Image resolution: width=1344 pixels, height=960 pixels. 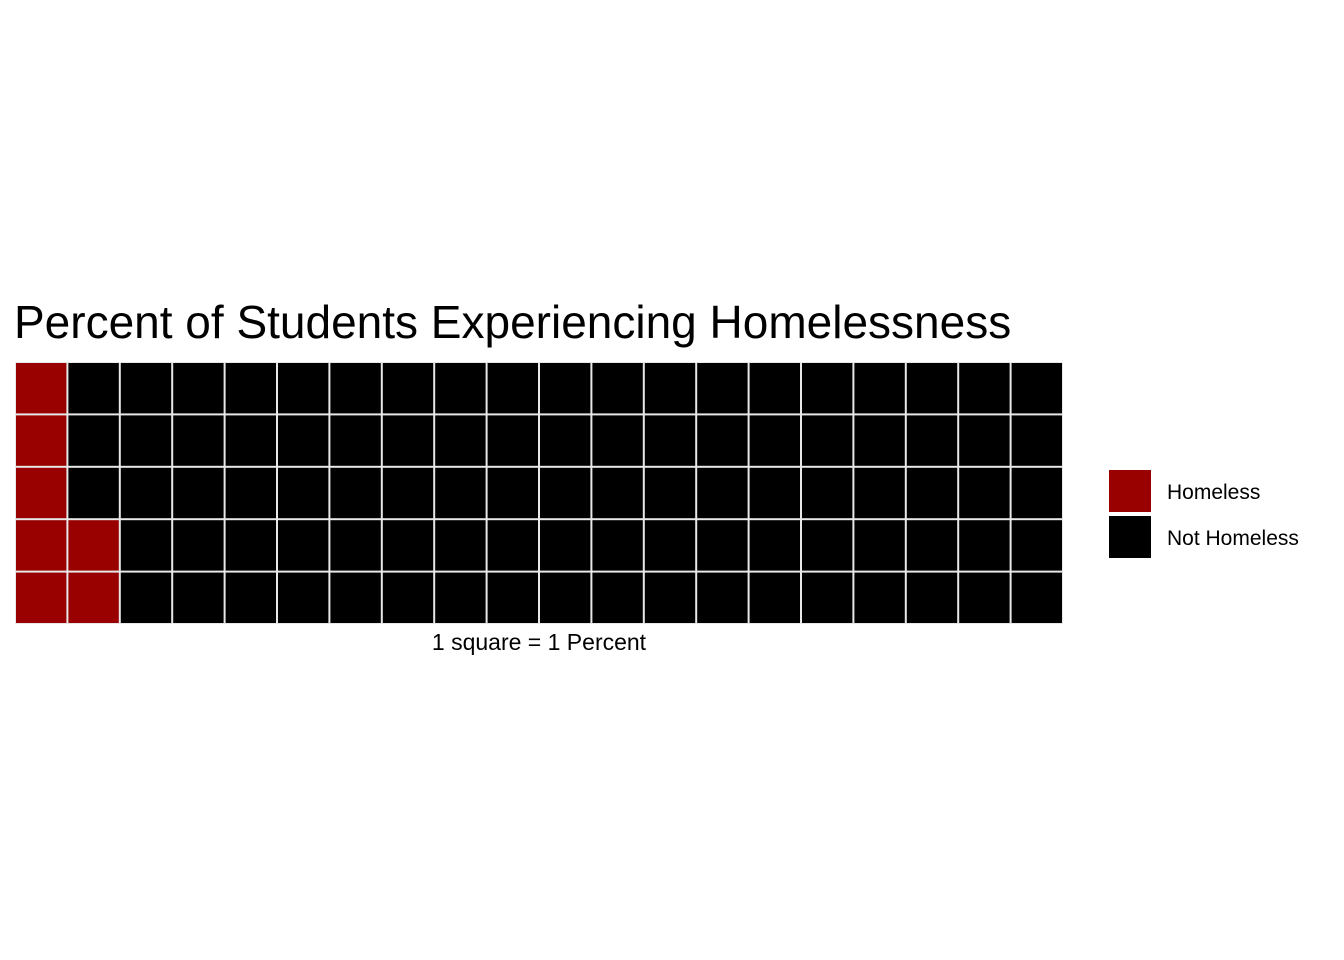 What do you see at coordinates (539, 642) in the screenshot?
I see `chart-caption: 1 square = 1 Percent` at bounding box center [539, 642].